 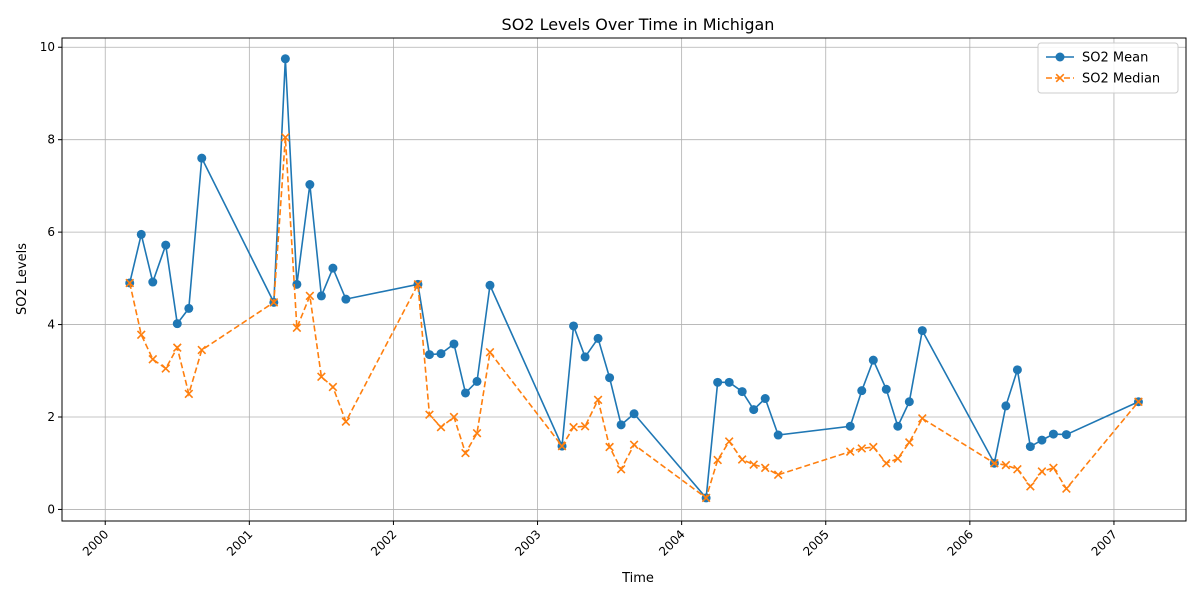 I want to click on y-axis: 0 2 4 6 8 10, so click(x=51, y=278).